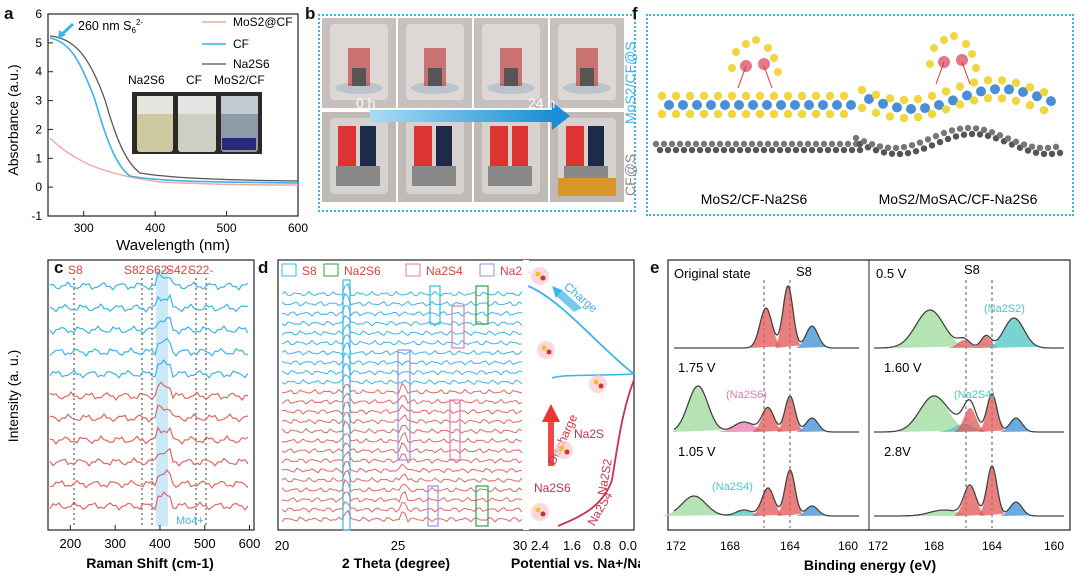 This screenshot has width=1080, height=582. I want to click on a-annotation: 260 nm S62-, so click(110, 26).